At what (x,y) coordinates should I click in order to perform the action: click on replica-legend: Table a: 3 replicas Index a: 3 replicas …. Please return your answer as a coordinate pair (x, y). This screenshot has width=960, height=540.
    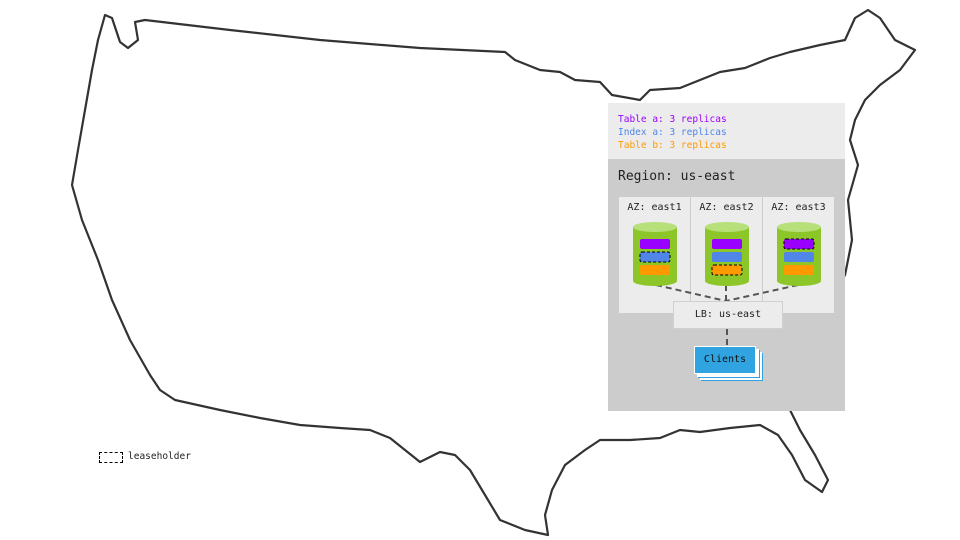
    Looking at the image, I should click on (726, 131).